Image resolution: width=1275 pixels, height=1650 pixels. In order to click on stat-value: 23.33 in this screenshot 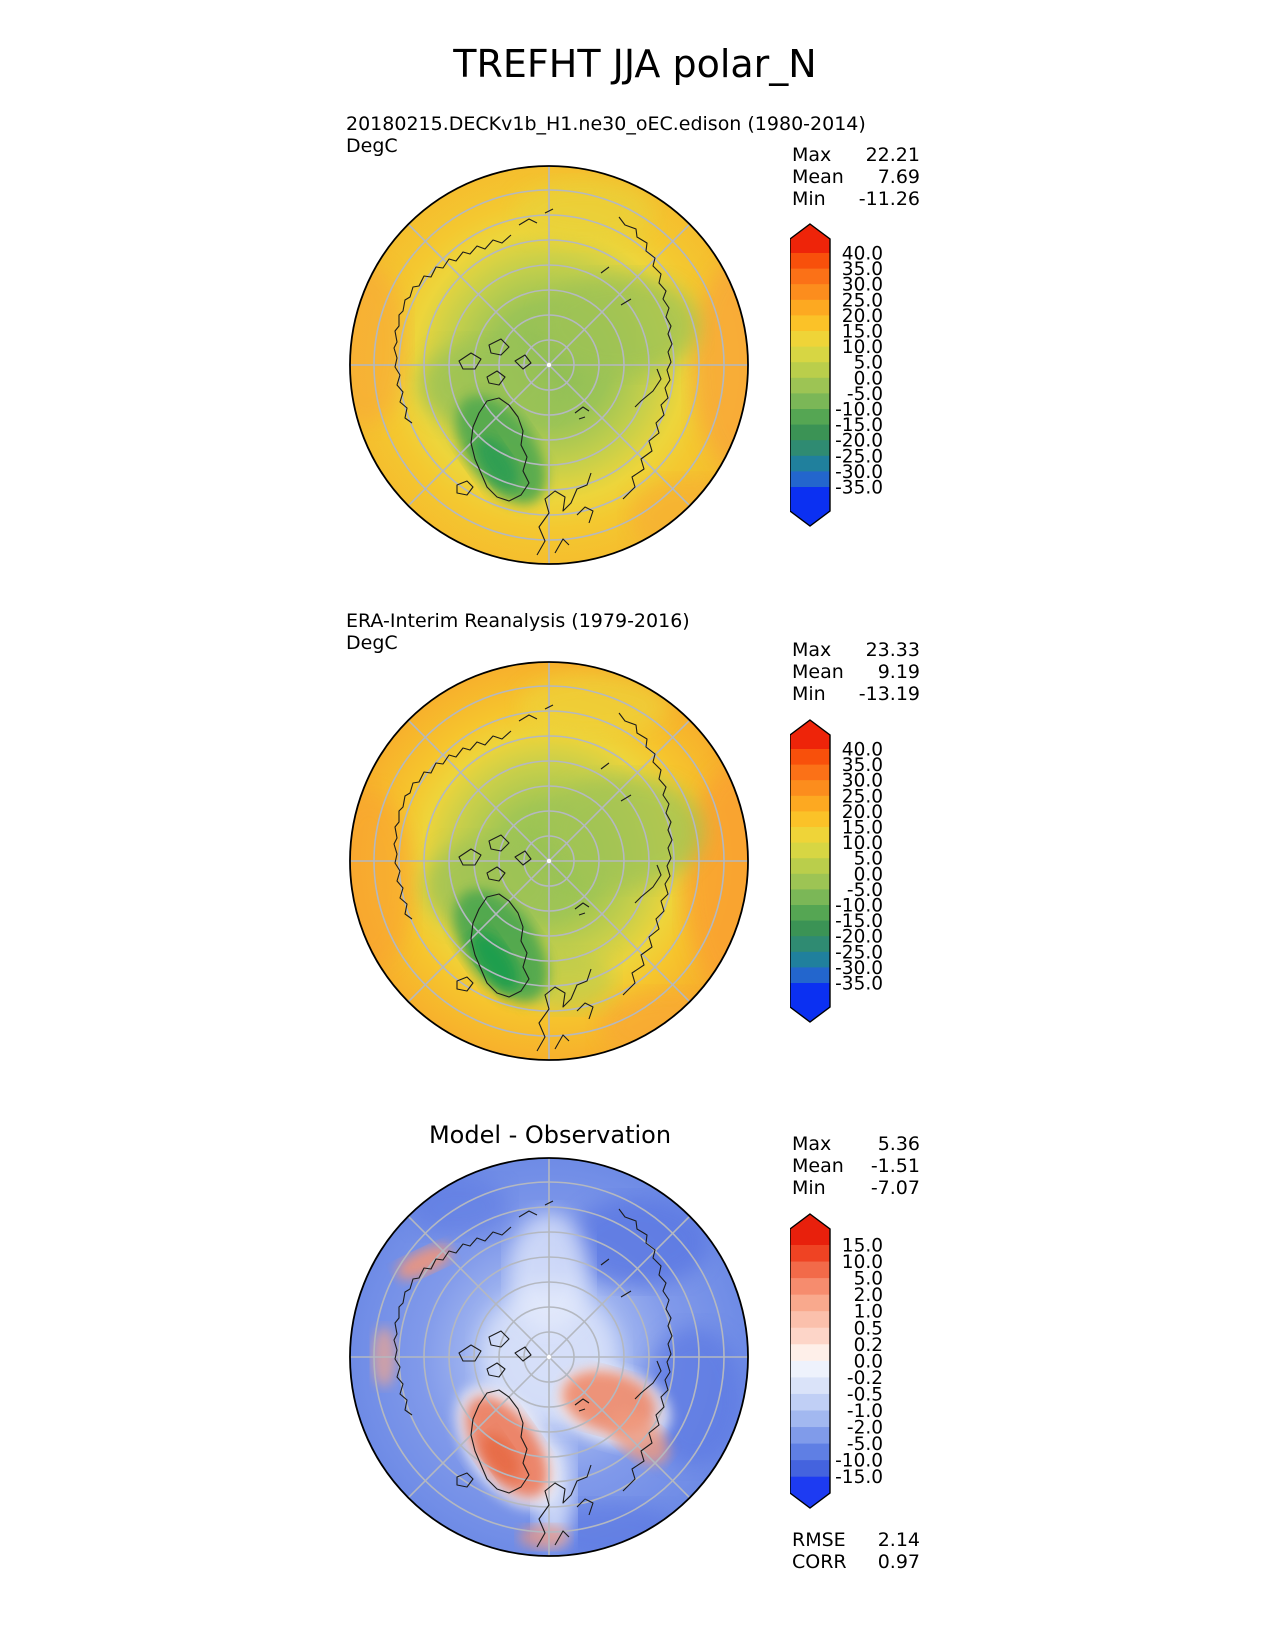, I will do `click(892, 650)`.